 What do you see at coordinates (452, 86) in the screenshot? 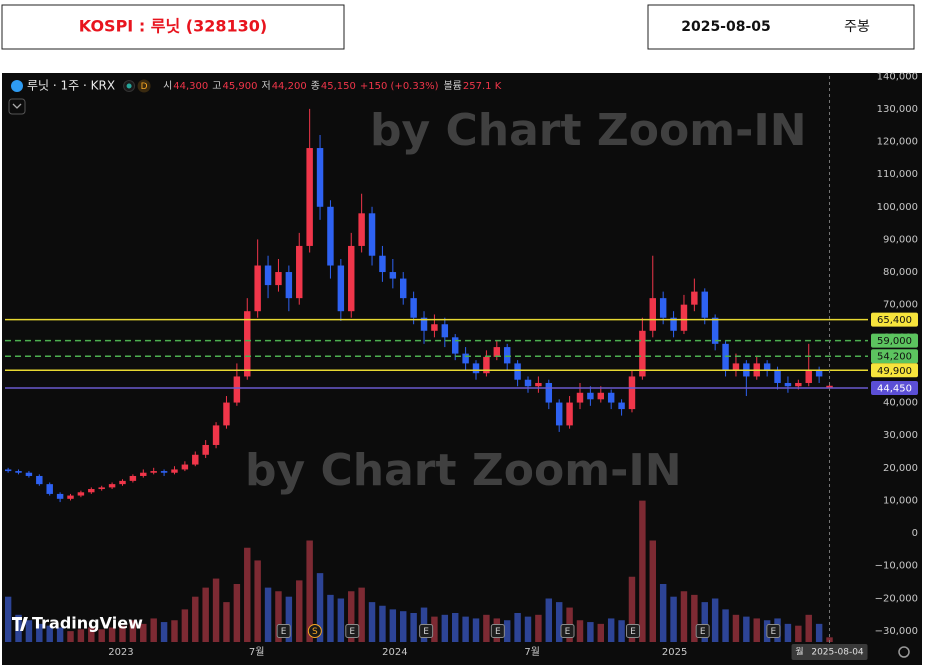
I see `legend-key: 볼륨` at bounding box center [452, 86].